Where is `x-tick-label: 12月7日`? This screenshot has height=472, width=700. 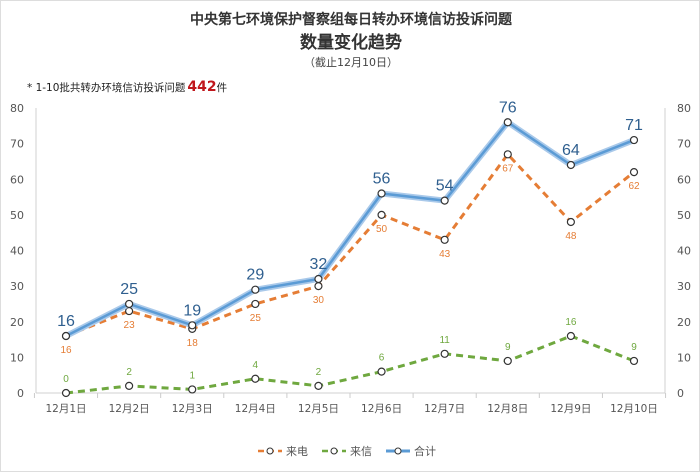
x-tick-label: 12月7日 is located at coordinates (444, 409).